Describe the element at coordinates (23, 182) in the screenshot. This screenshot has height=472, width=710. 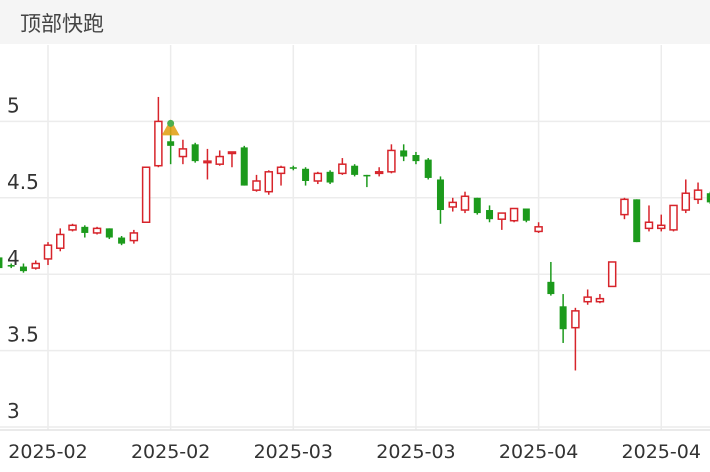
I see `y-tick-label: 4.5` at that location.